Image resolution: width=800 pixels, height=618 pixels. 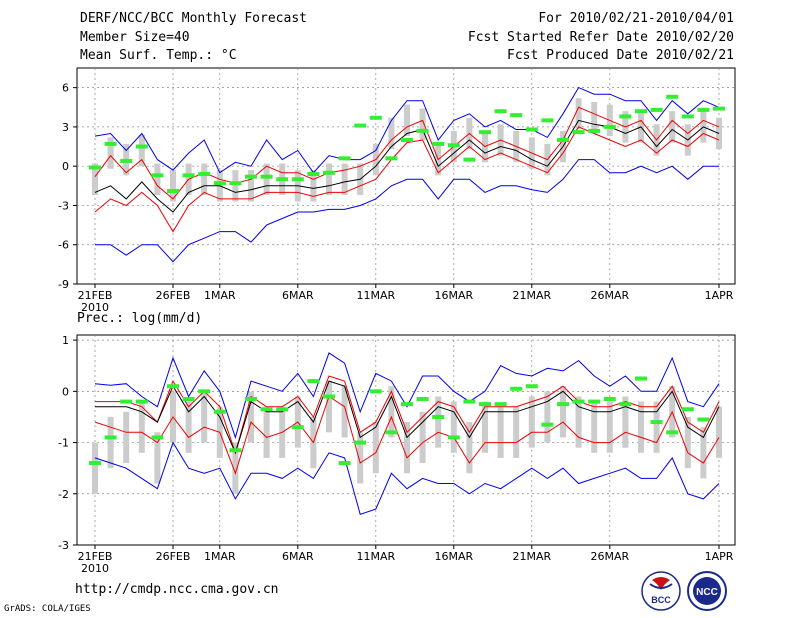 What do you see at coordinates (620, 55) in the screenshot?
I see `produced-date: Fcst Produced Date 2010/02/21` at bounding box center [620, 55].